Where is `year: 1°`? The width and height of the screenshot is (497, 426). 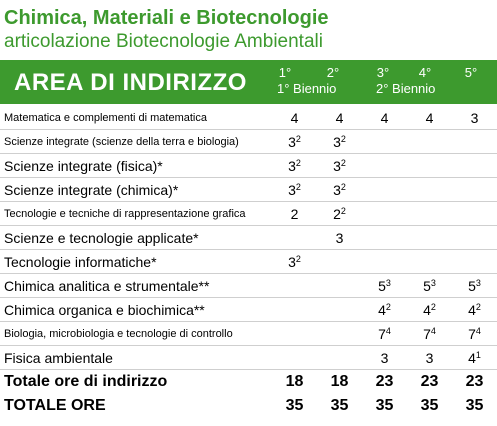 year: 1° is located at coordinates (285, 72).